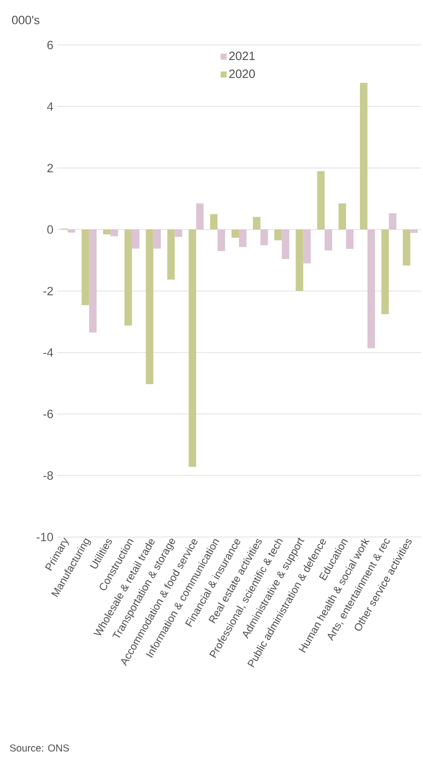 The image size is (423, 758). What do you see at coordinates (50, 45) in the screenshot?
I see `y-tick-label: 6` at bounding box center [50, 45].